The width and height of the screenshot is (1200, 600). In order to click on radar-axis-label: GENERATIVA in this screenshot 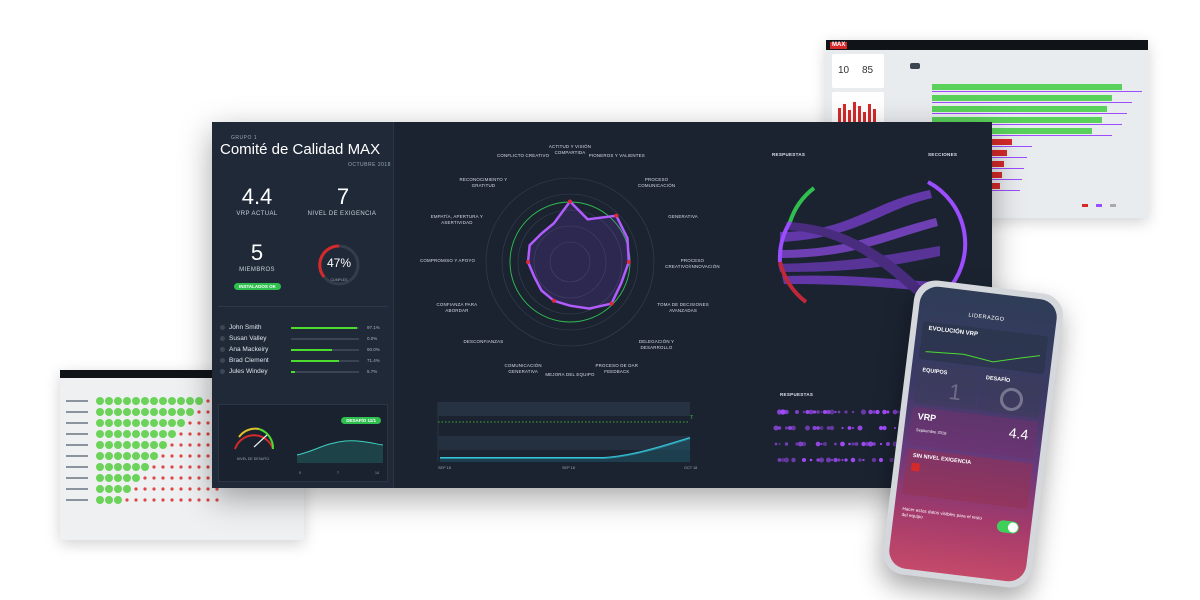, I will do `click(683, 217)`.